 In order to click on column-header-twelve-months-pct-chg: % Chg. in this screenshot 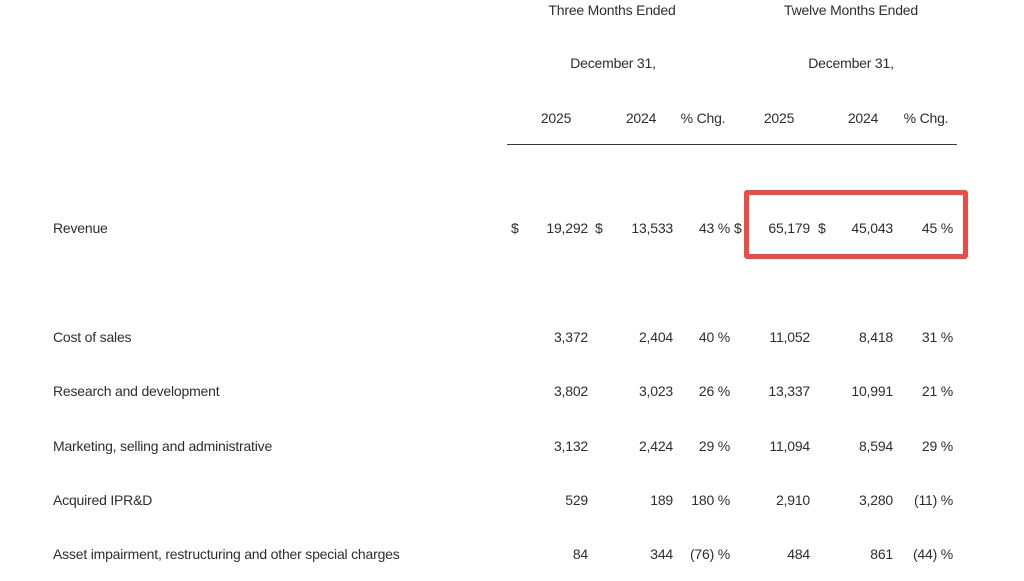, I will do `click(926, 118)`.